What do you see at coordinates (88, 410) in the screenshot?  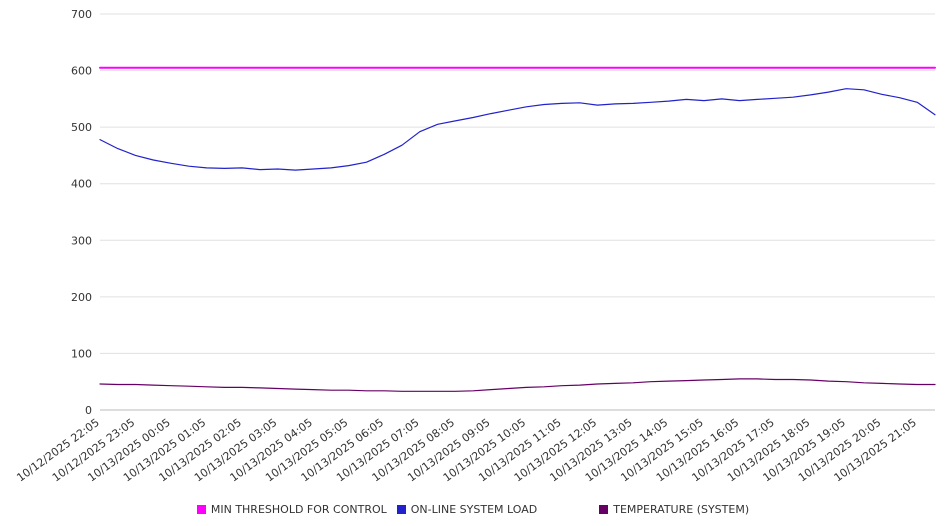 I see `y-tick-label: 0` at bounding box center [88, 410].